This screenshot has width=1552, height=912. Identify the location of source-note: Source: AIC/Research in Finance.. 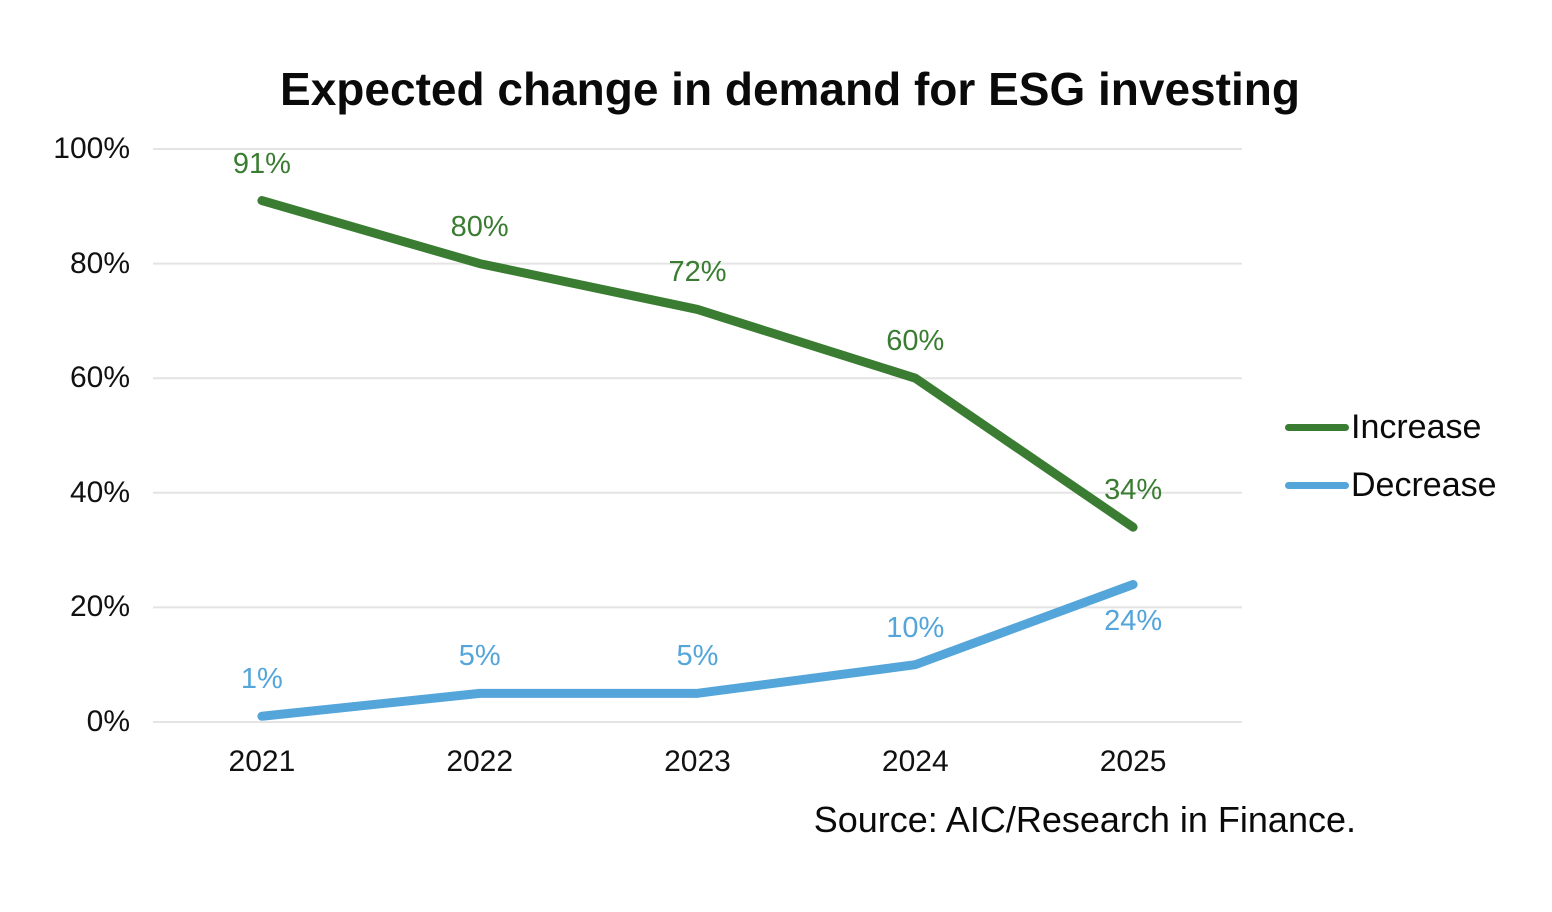
(1084, 819).